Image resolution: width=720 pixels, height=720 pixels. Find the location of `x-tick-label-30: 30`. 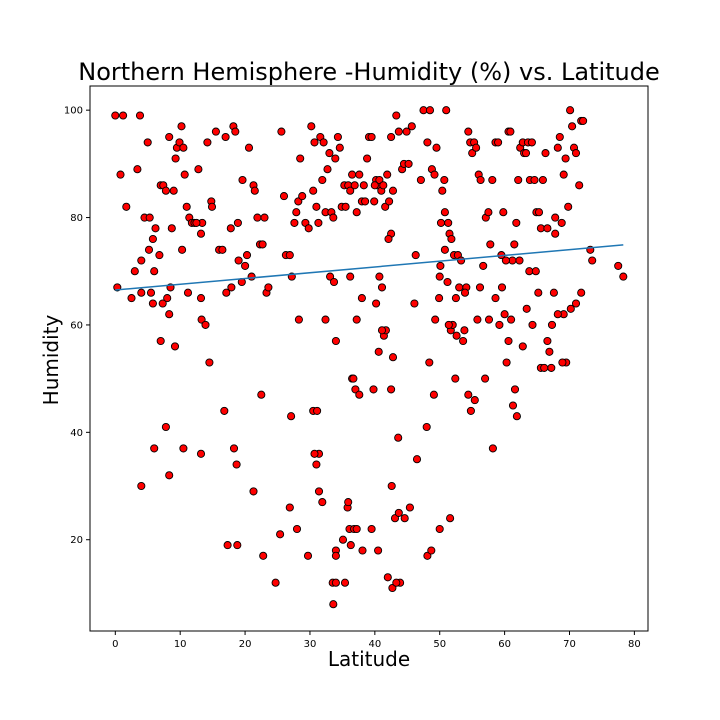

x-tick-label-30: 30 is located at coordinates (310, 644).